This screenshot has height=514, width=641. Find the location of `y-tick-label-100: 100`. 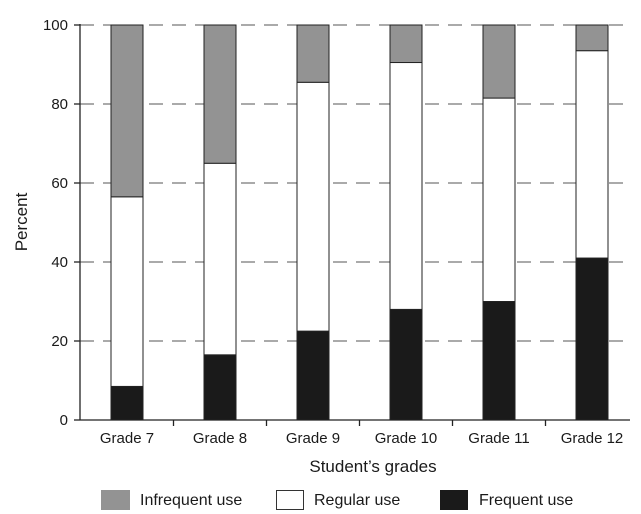

y-tick-label-100: 100 is located at coordinates (55, 25).